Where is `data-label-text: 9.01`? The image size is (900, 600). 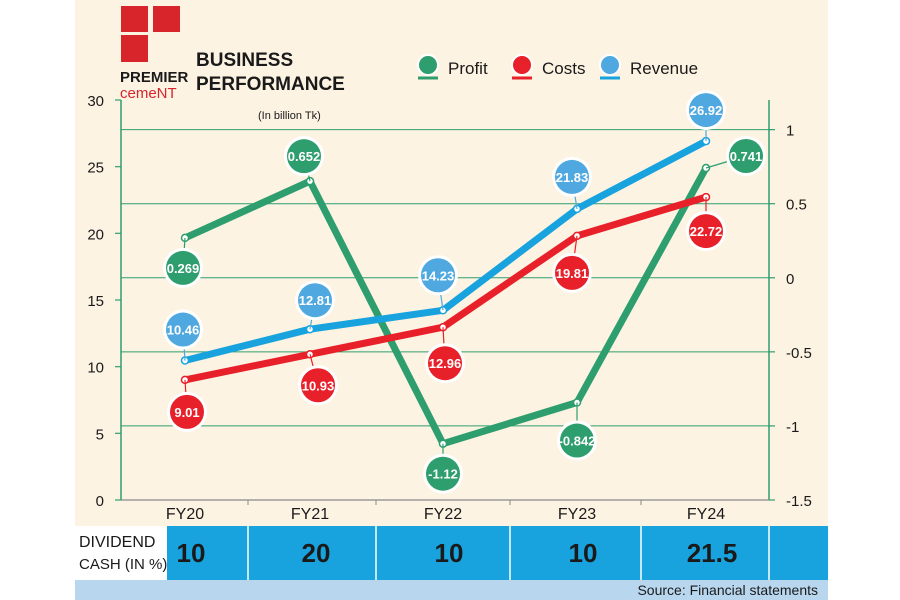 data-label-text: 9.01 is located at coordinates (186, 412).